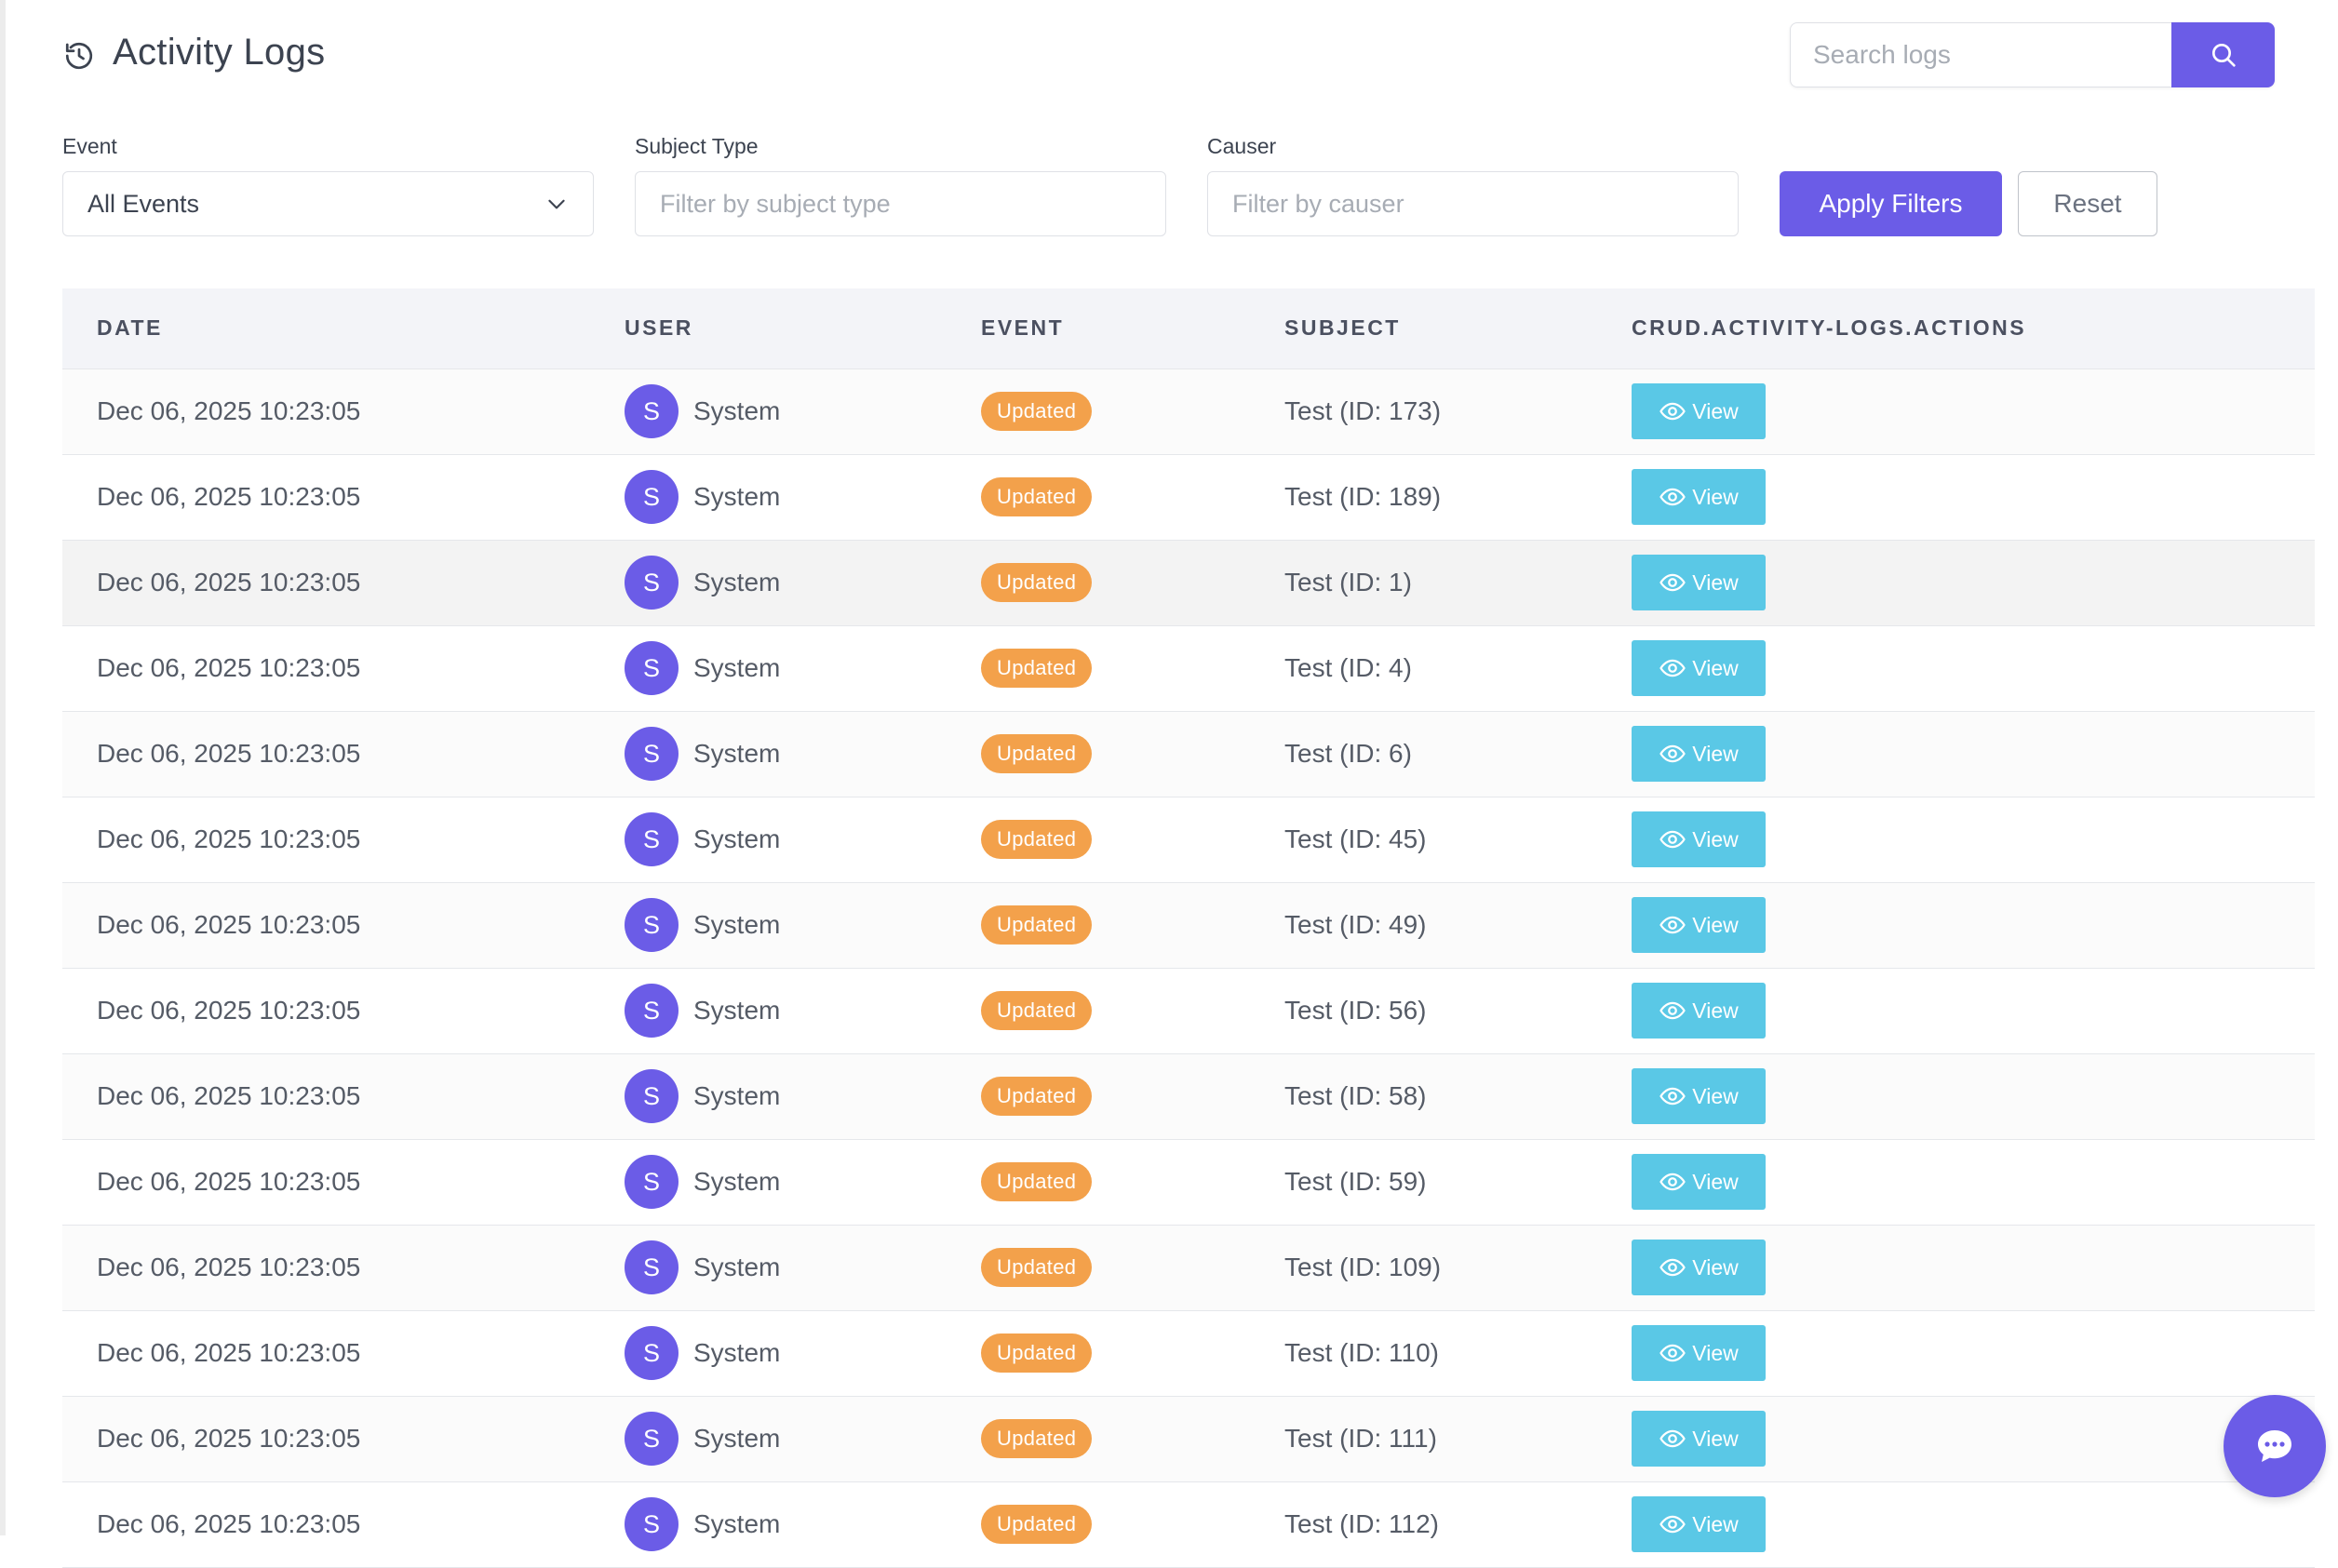 Image resolution: width=2338 pixels, height=1568 pixels. What do you see at coordinates (900, 203) in the screenshot?
I see `subject-type-input` at bounding box center [900, 203].